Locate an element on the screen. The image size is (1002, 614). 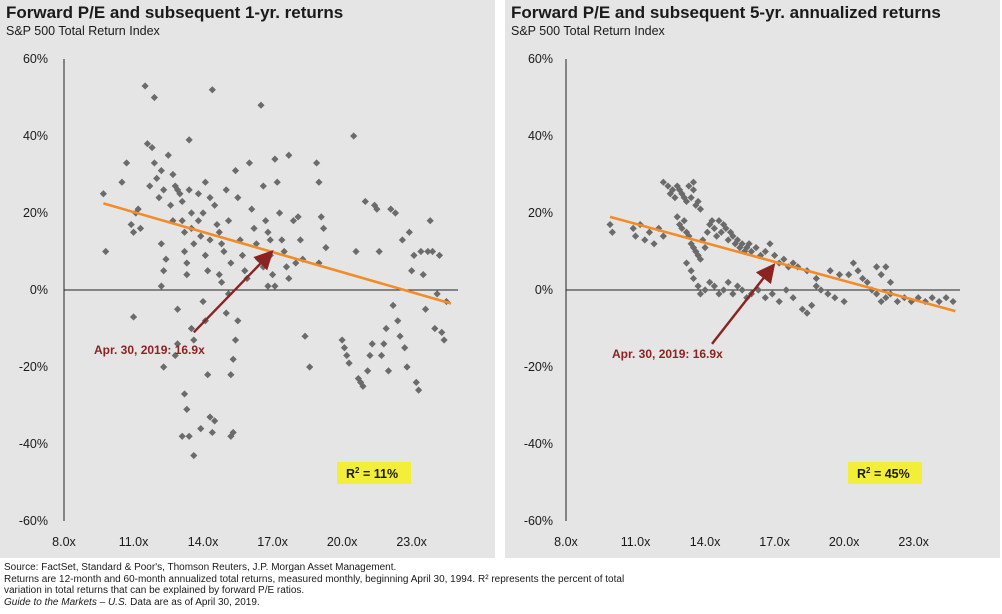
guide-title: Guide to the Markets – U.S. is located at coordinates (66, 602).